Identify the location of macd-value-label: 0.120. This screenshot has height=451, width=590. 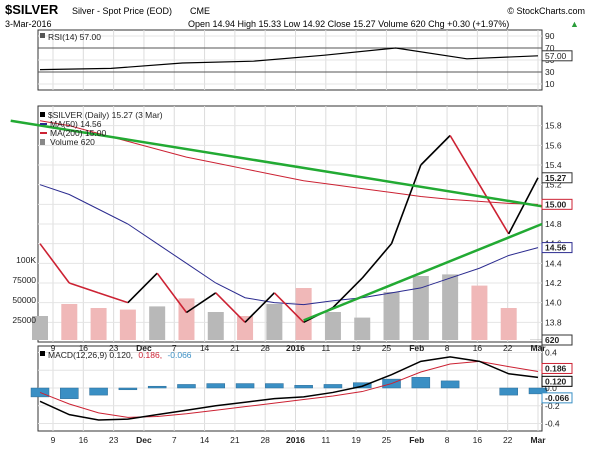
(557, 381).